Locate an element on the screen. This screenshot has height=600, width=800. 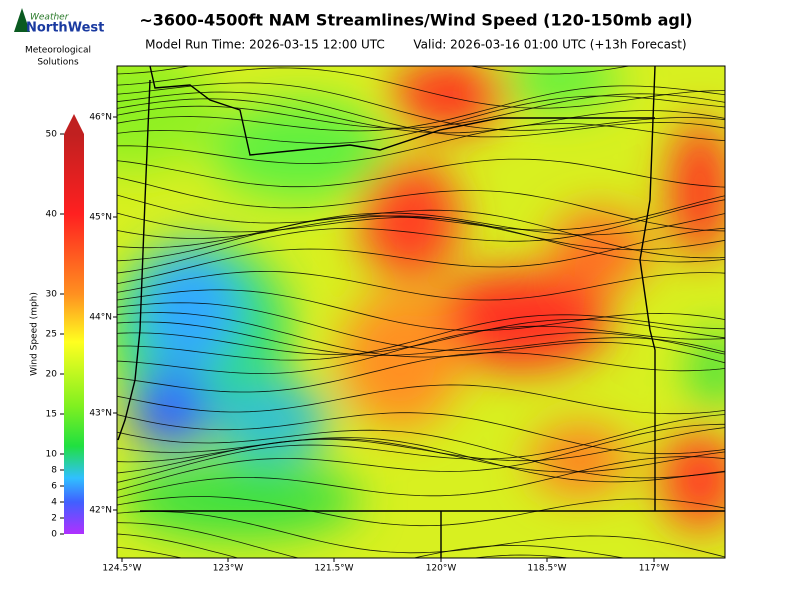
colorbar-extend is located at coordinates (74, 124).